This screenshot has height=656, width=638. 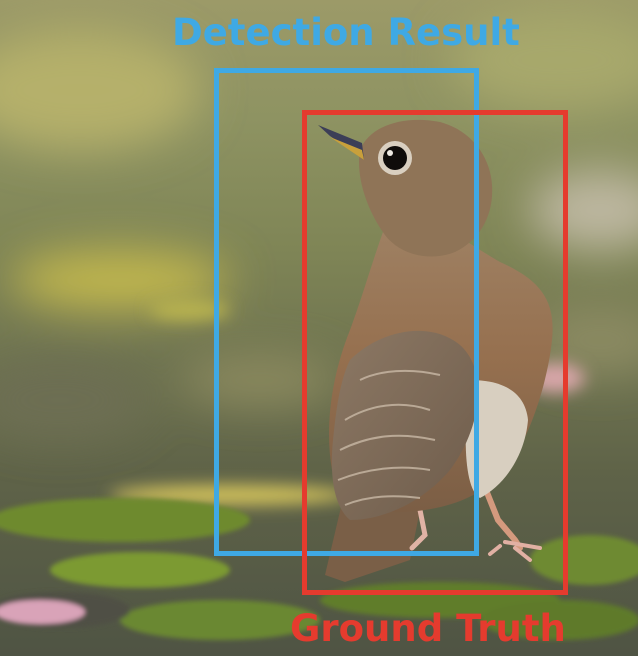 What do you see at coordinates (428, 628) in the screenshot?
I see `ground-truth-label: Ground Truth` at bounding box center [428, 628].